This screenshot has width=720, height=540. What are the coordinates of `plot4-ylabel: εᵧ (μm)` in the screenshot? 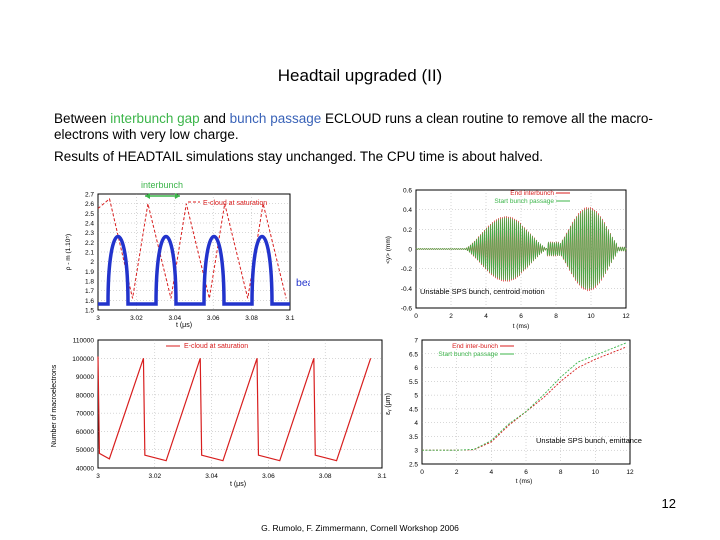 It's located at (388, 404).